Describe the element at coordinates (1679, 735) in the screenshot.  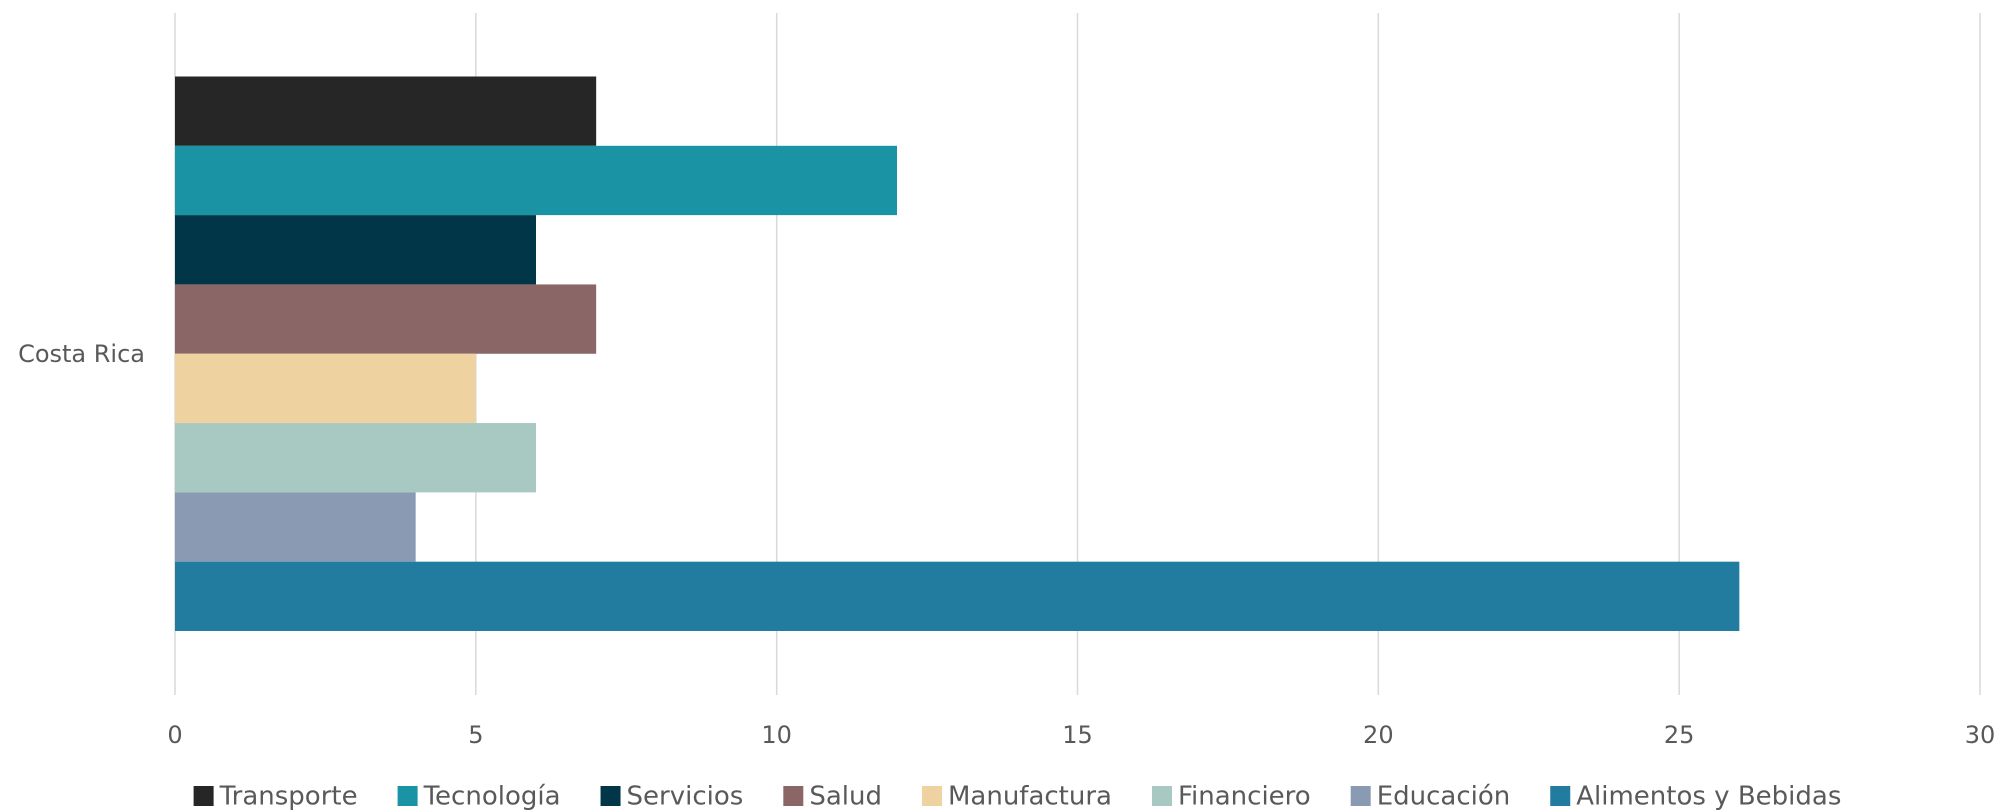
I see `x-tick-label: 25` at that location.